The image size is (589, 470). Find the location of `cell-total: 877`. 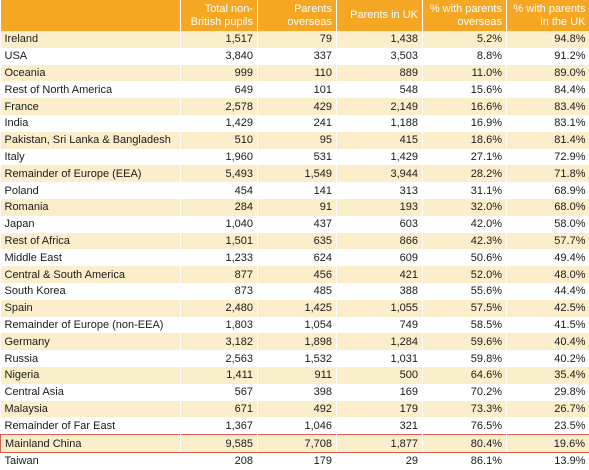

cell-total: 877 is located at coordinates (219, 274).